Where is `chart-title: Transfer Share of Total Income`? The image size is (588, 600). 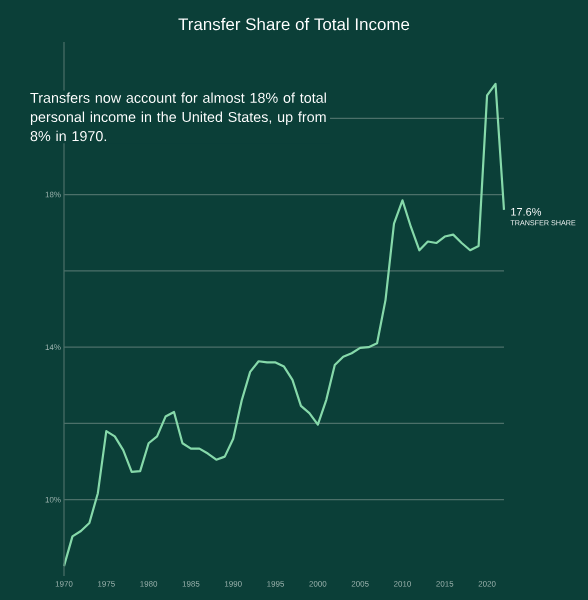 chart-title: Transfer Share of Total Income is located at coordinates (294, 24).